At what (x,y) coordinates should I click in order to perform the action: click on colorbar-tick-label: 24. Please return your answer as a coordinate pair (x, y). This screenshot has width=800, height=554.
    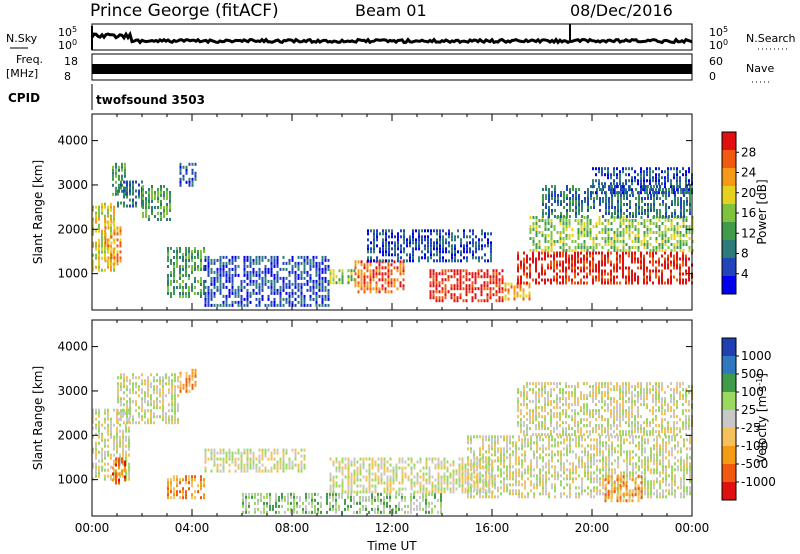
    Looking at the image, I should click on (748, 173).